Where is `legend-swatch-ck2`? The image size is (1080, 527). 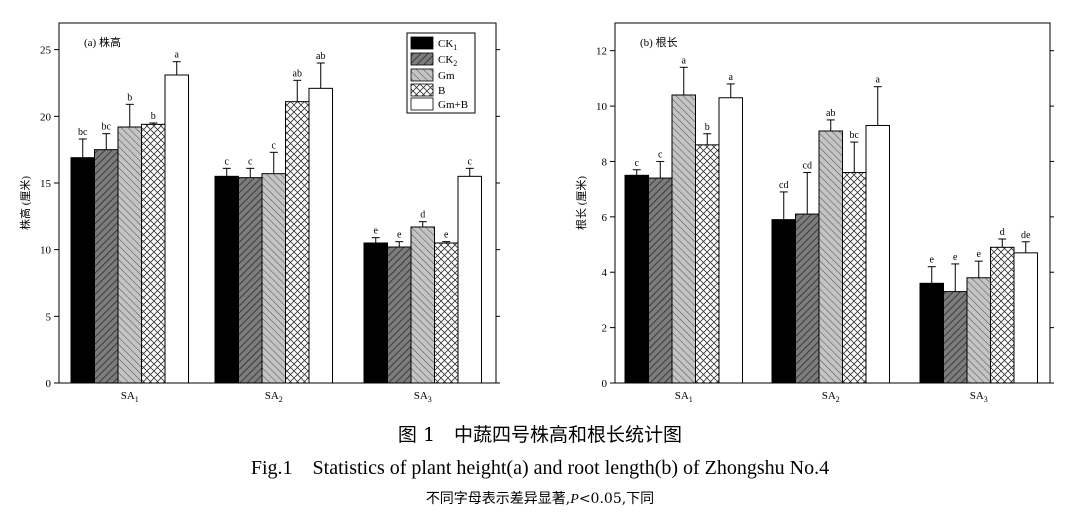 legend-swatch-ck2 is located at coordinates (422, 59).